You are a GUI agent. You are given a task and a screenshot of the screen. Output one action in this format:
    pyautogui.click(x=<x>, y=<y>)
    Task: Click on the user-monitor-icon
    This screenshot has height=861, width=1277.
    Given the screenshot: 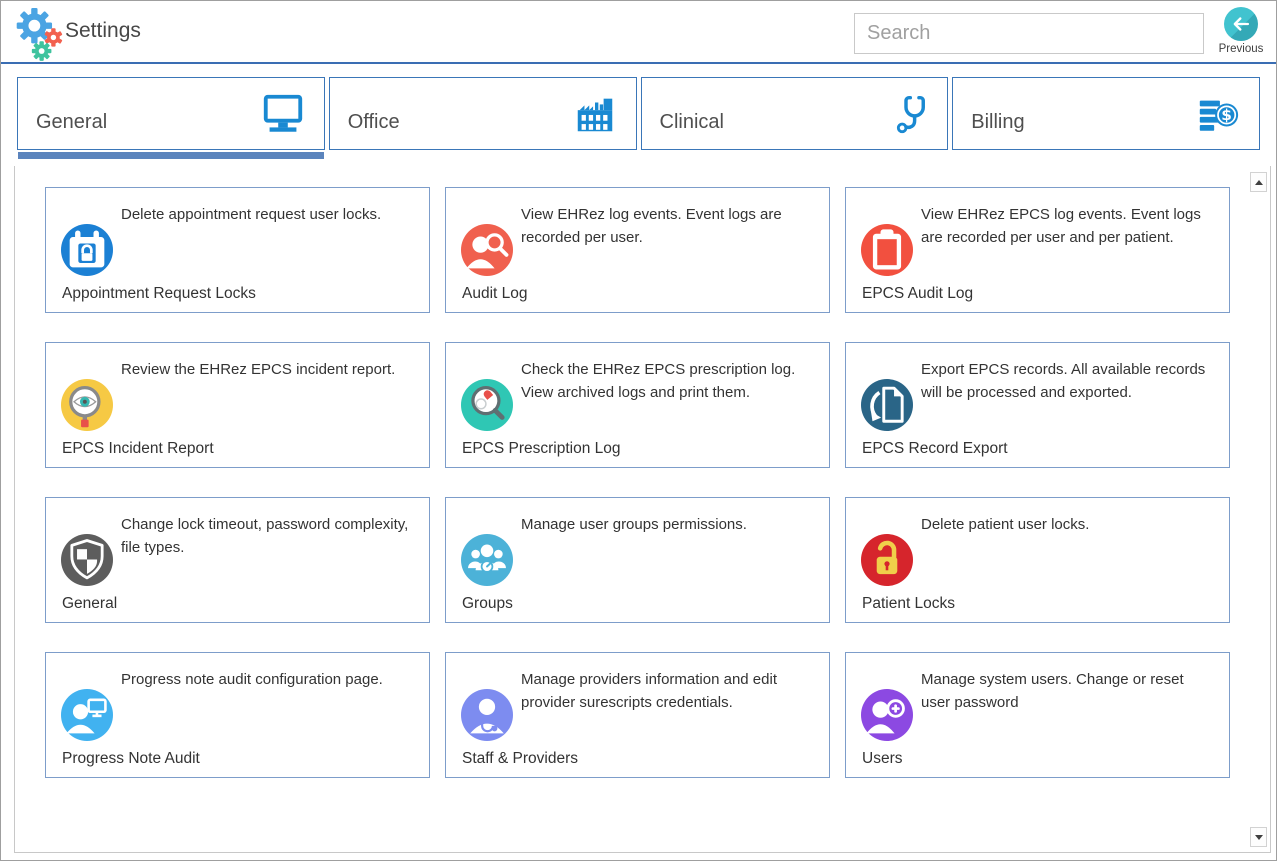 What is the action you would take?
    pyautogui.click(x=87, y=715)
    